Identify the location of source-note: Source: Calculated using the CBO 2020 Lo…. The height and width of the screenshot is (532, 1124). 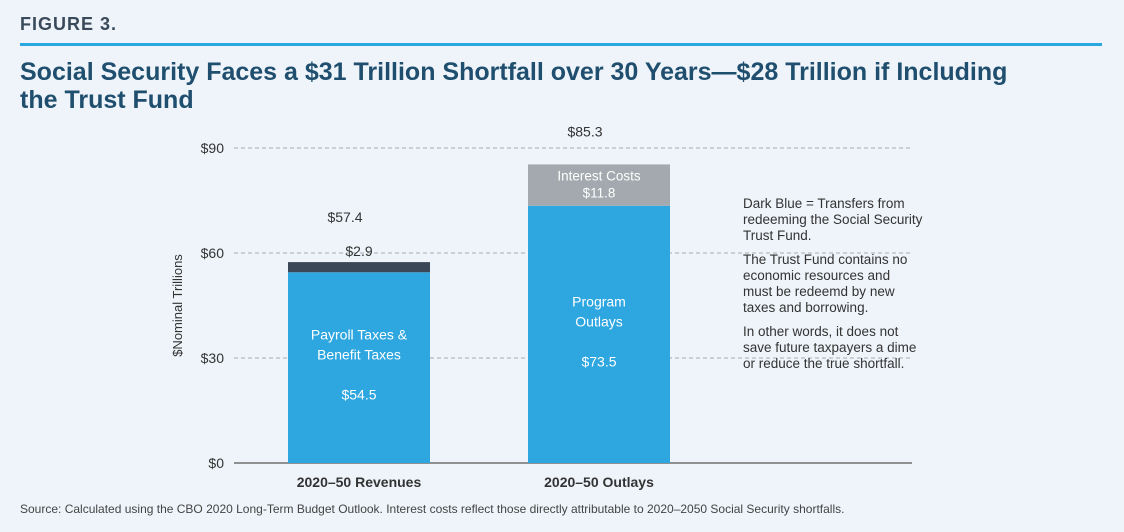
(432, 509).